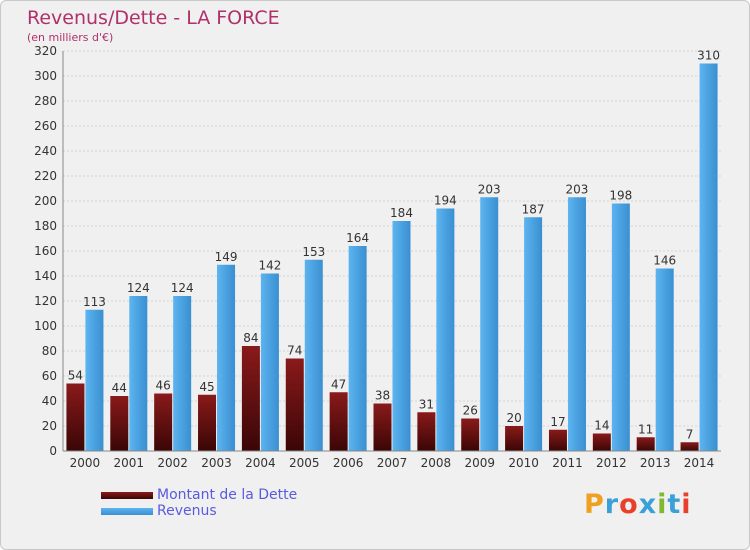 The width and height of the screenshot is (750, 550). Describe the element at coordinates (206, 387) in the screenshot. I see `data-label-debt: 45` at that location.